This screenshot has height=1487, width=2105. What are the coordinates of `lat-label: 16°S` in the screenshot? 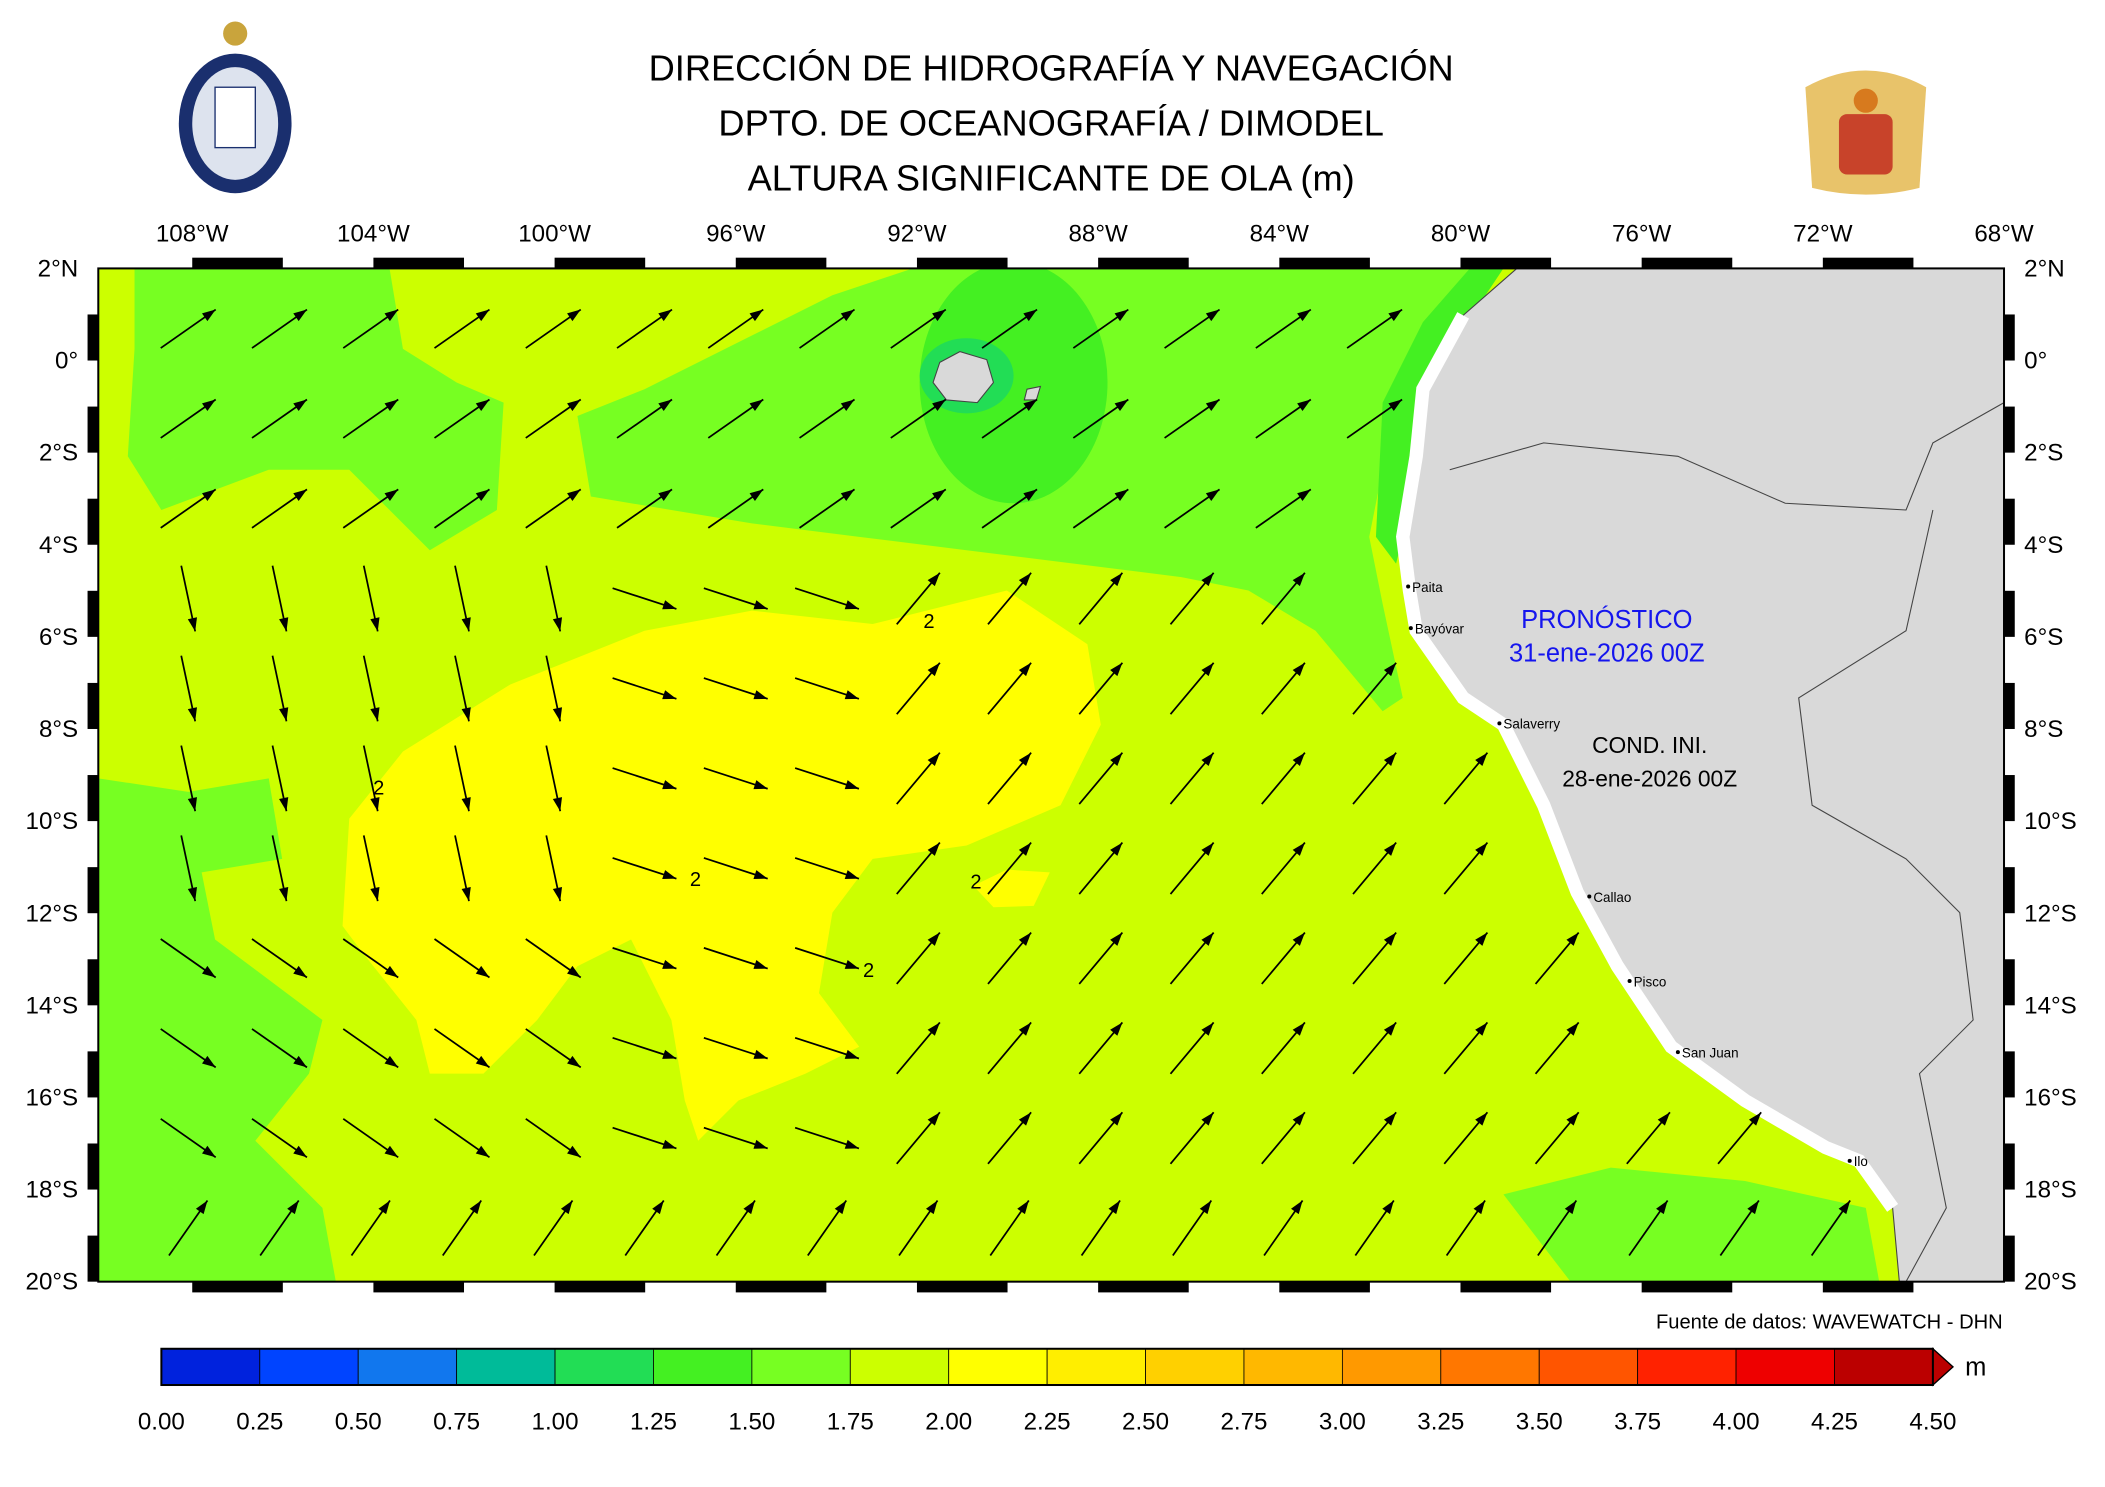 It's located at (52, 1097).